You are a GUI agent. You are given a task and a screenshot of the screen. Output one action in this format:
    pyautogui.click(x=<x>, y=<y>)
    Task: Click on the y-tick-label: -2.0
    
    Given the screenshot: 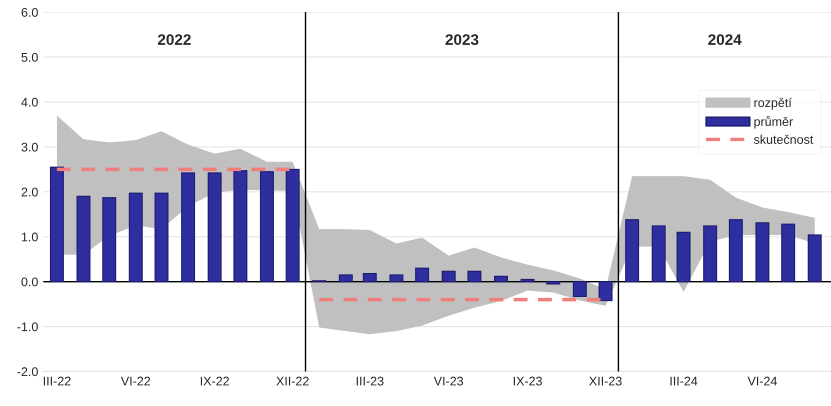 What is the action you would take?
    pyautogui.click(x=27, y=371)
    